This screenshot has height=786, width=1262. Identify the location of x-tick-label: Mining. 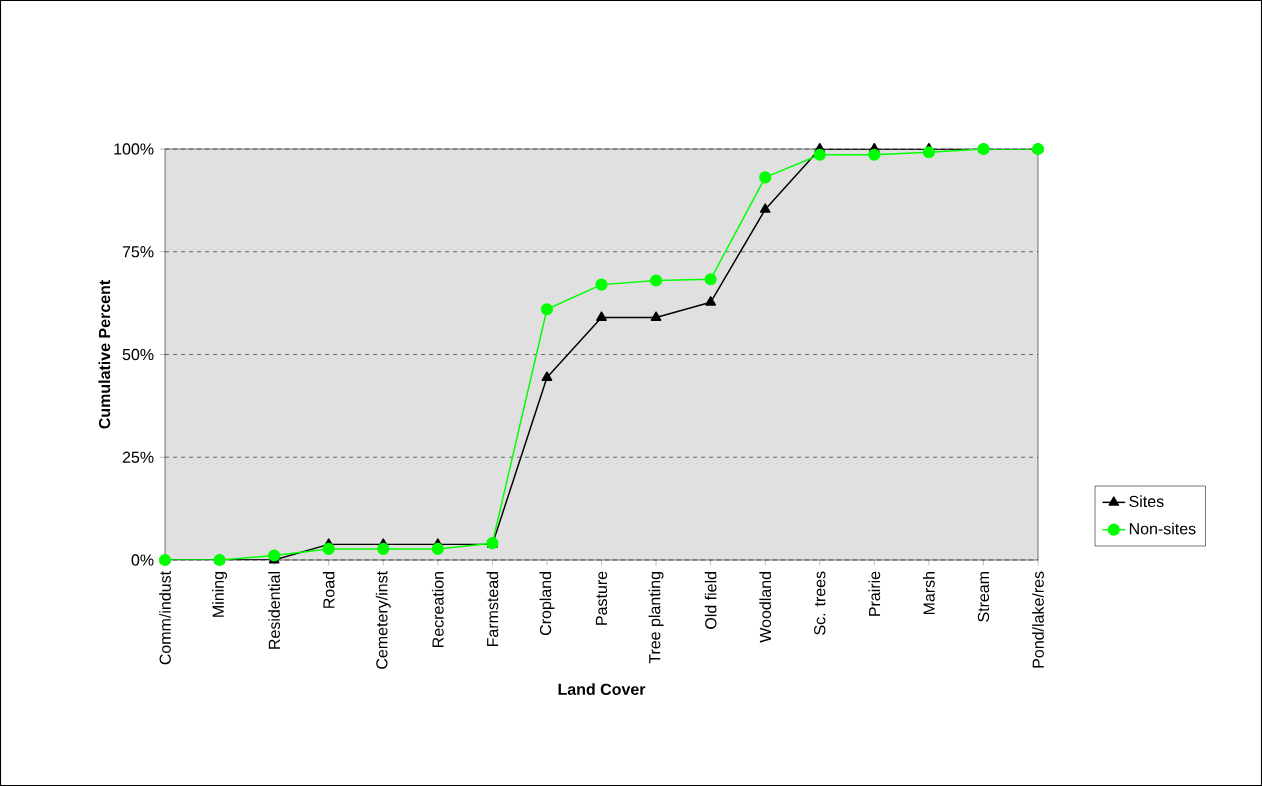
(220, 594).